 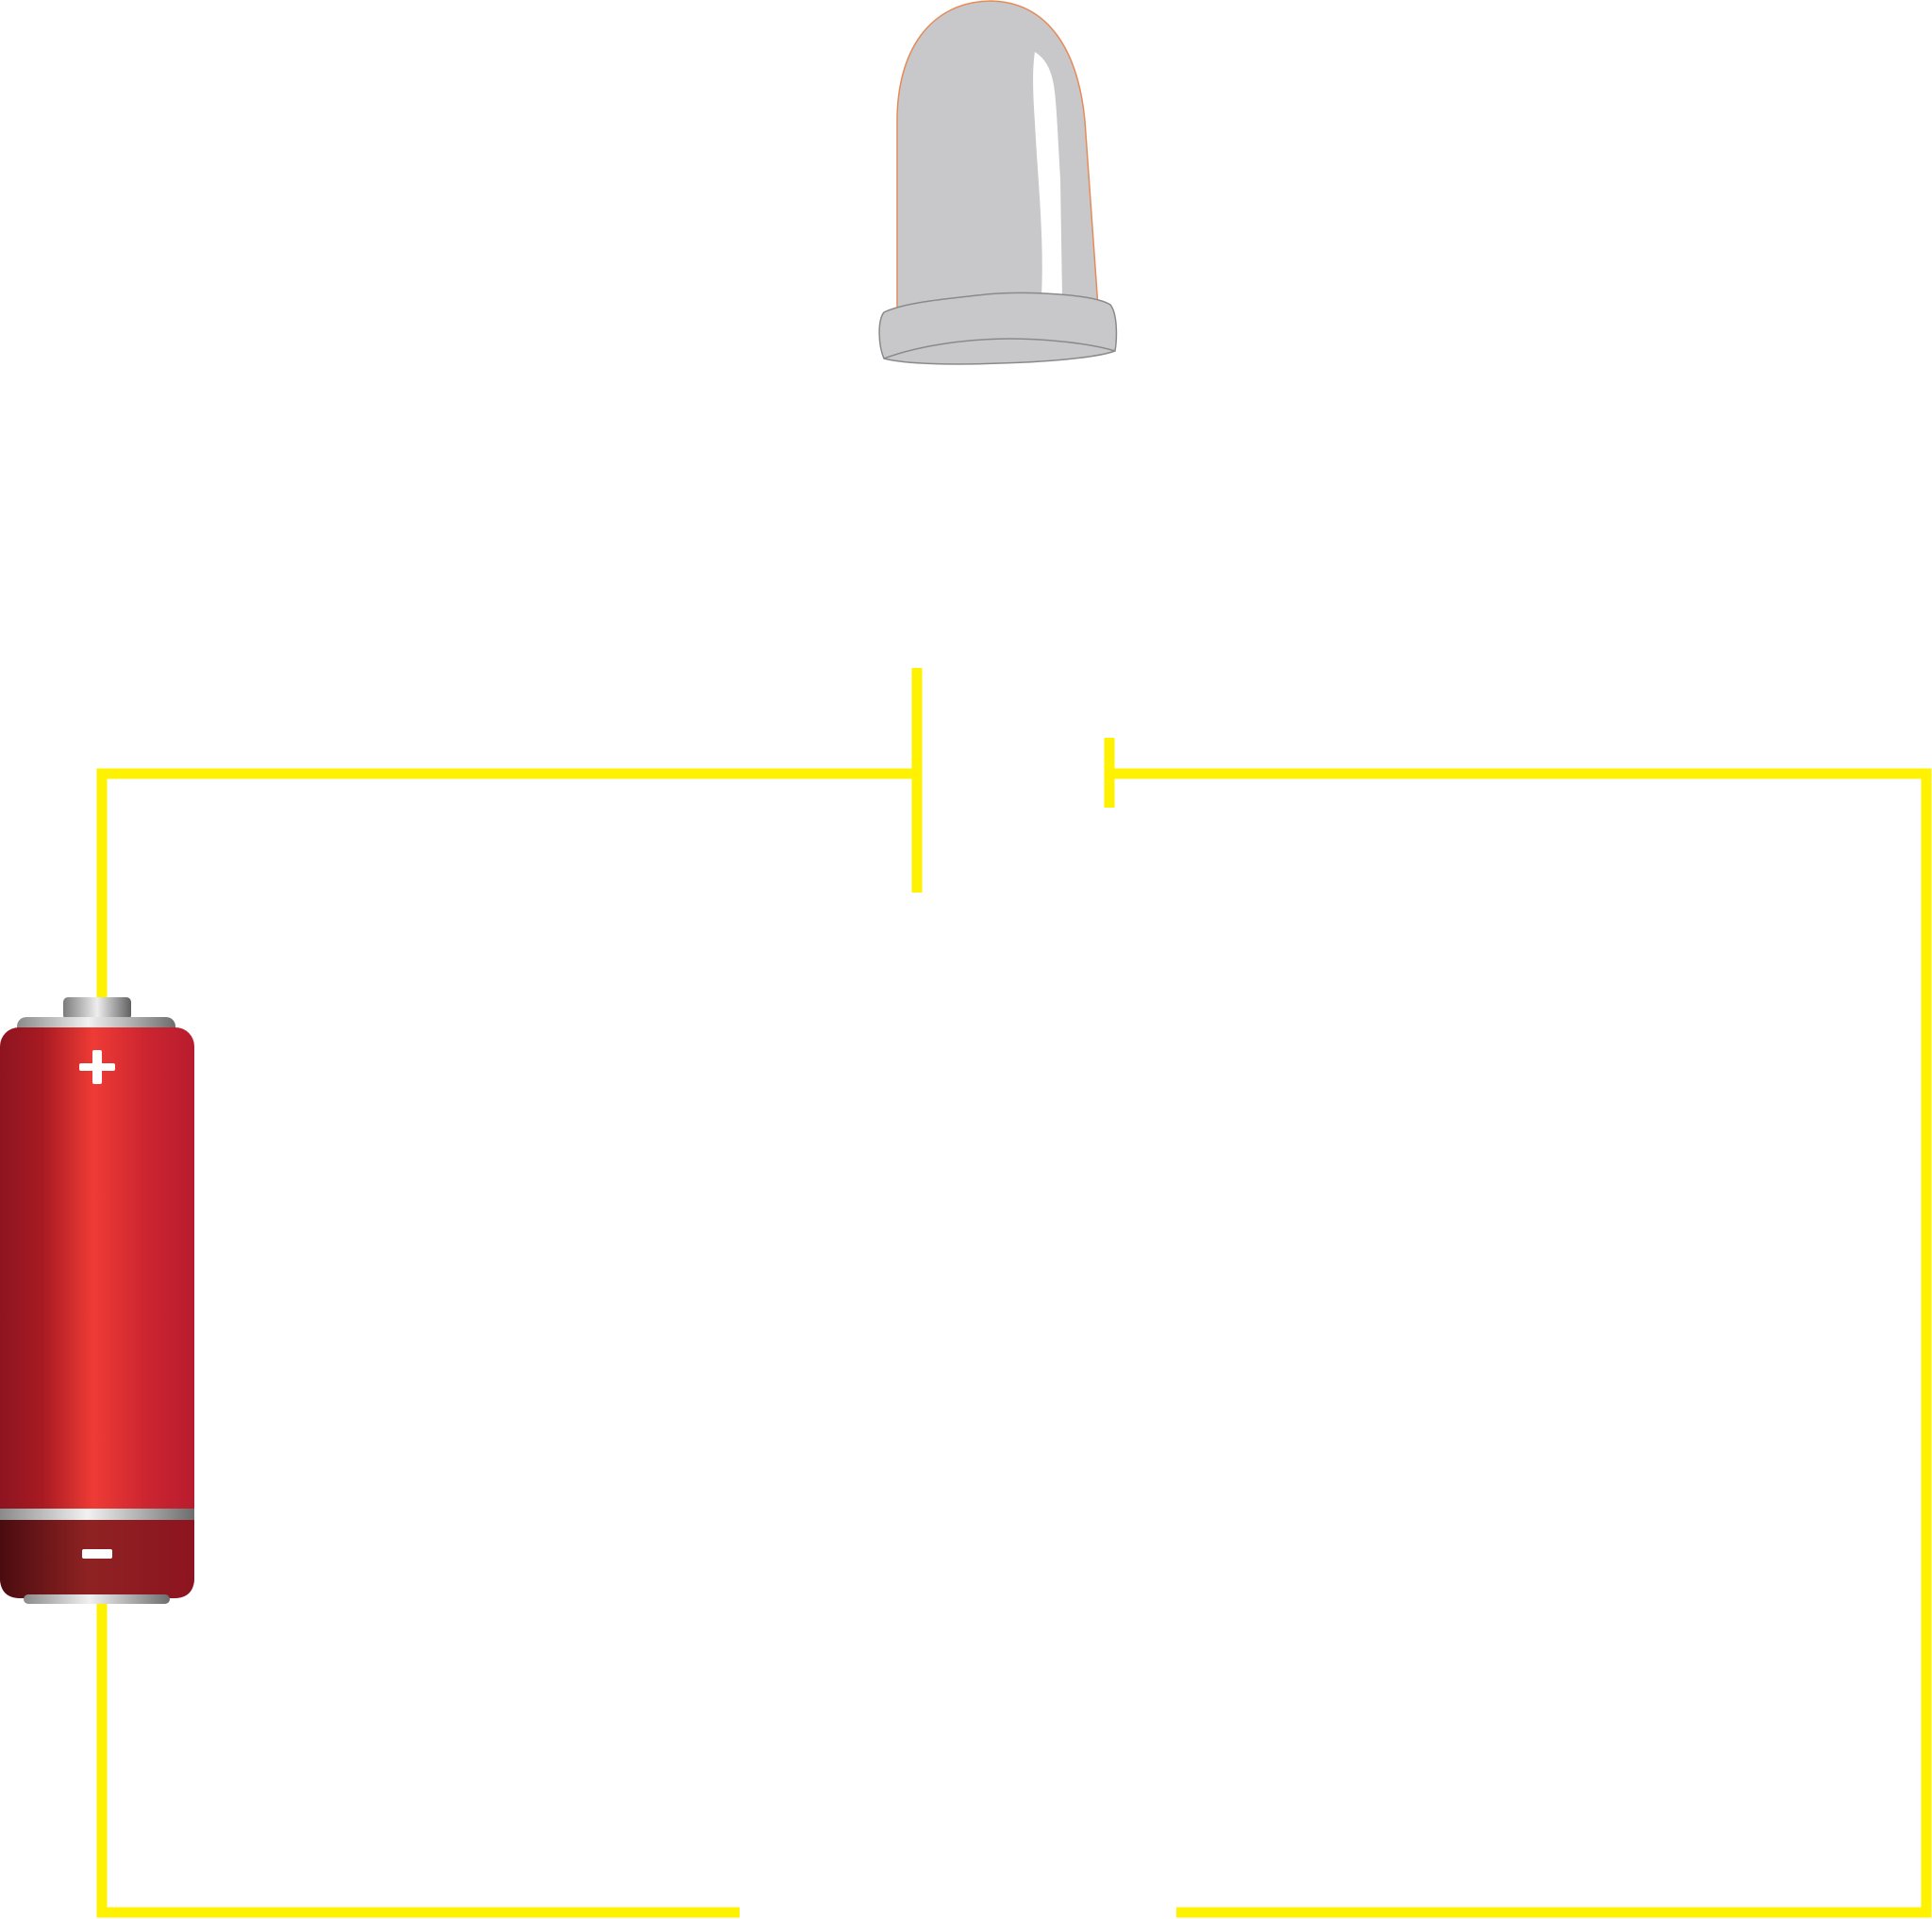 What do you see at coordinates (999, 348) in the screenshot?
I see `led-base-rim` at bounding box center [999, 348].